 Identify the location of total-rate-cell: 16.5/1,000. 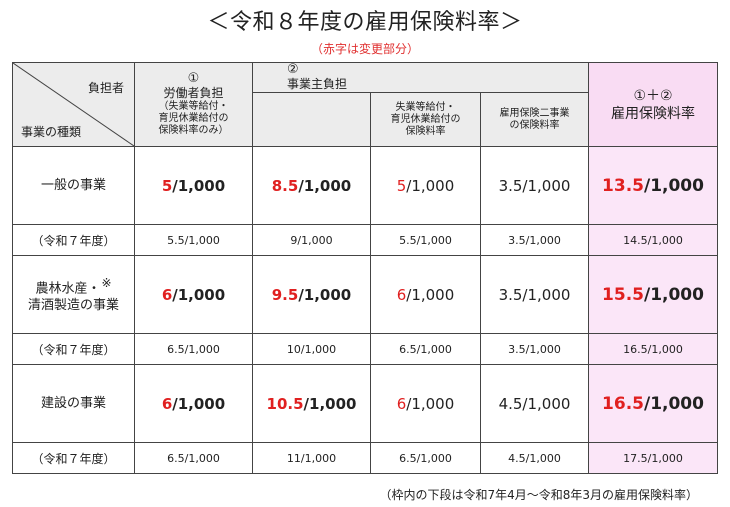
(653, 403).